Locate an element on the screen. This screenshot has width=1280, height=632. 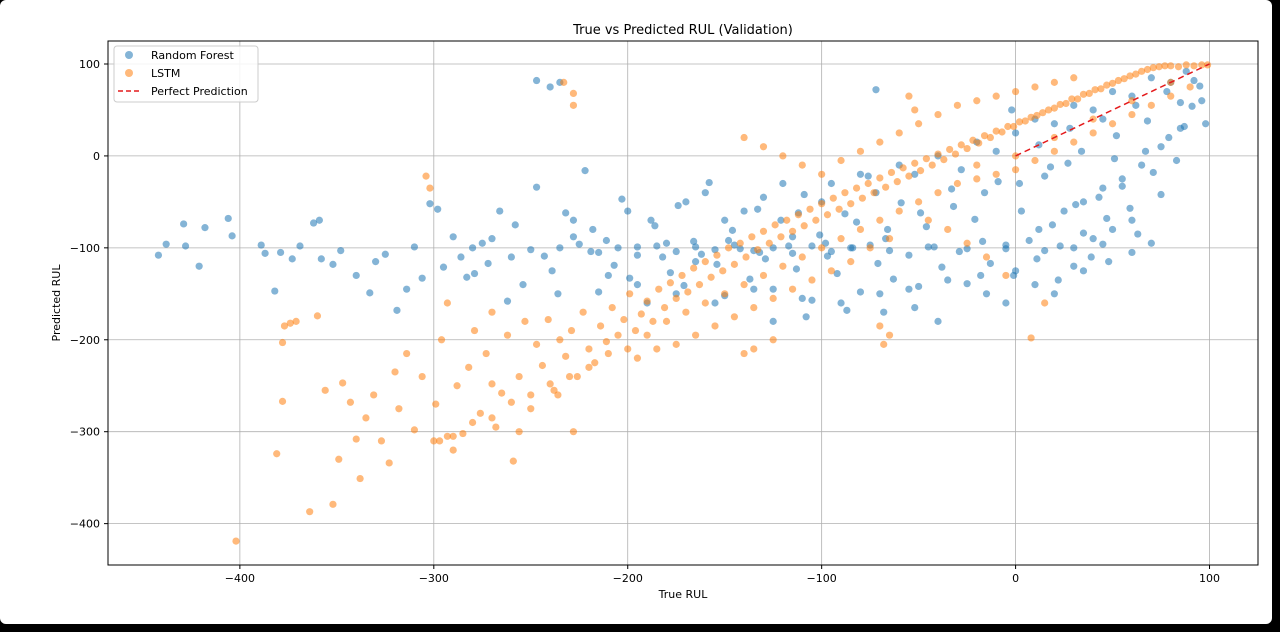
y-tick-label: −400 is located at coordinates (85, 524).